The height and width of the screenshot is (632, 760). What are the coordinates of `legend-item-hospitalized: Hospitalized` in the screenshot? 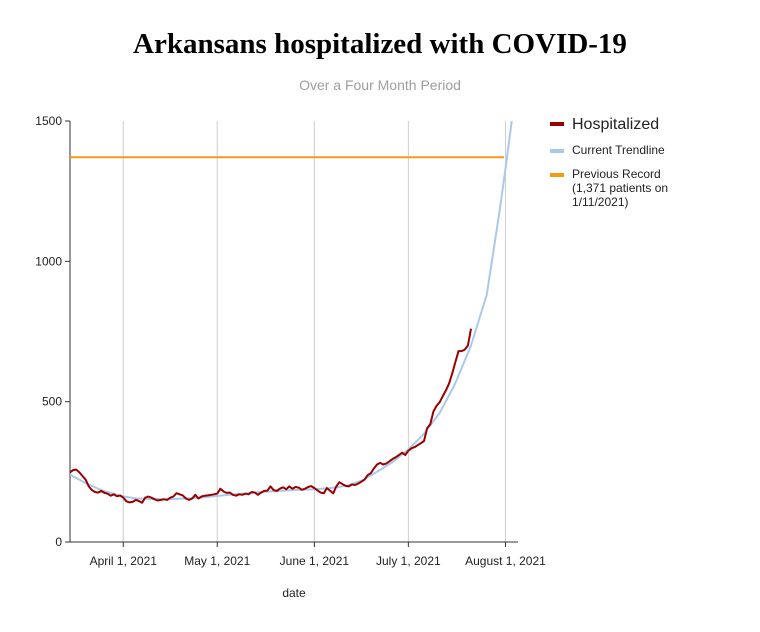 It's located at (650, 124).